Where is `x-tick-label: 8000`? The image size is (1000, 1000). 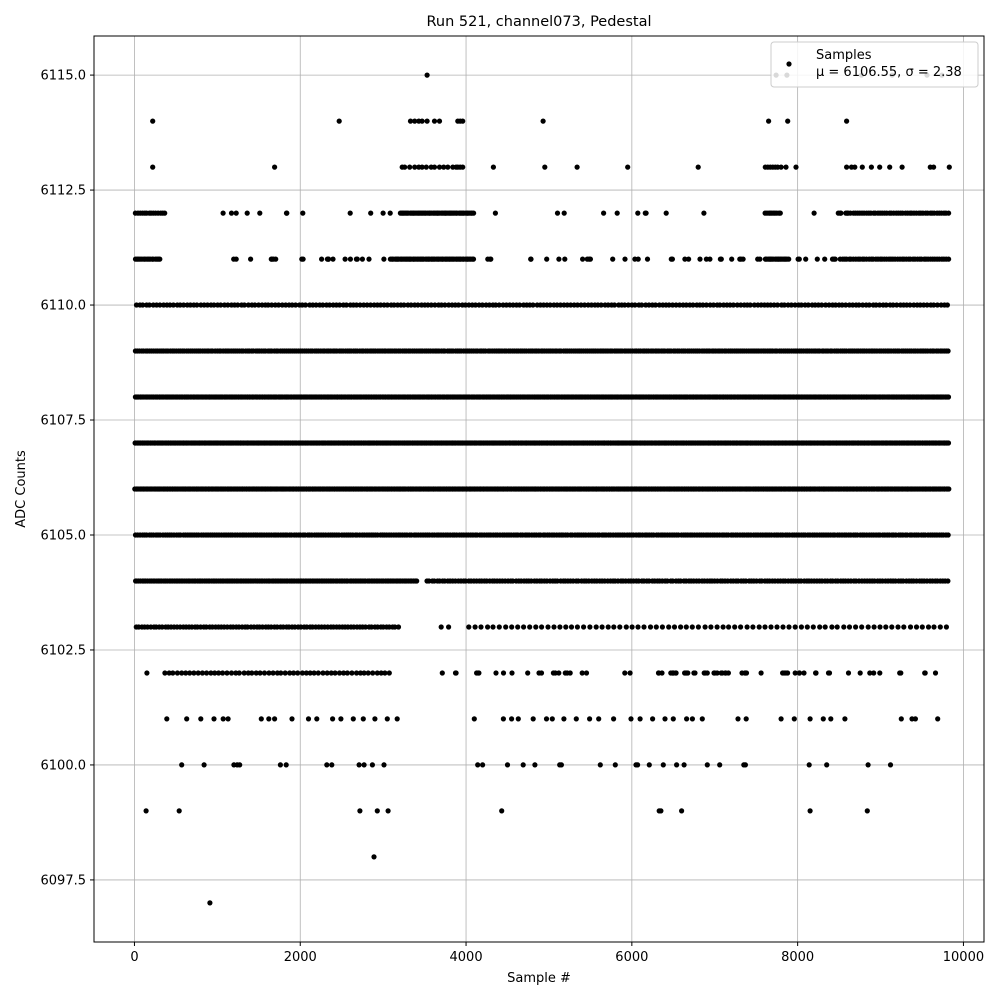
x-tick-label: 8000 is located at coordinates (797, 957).